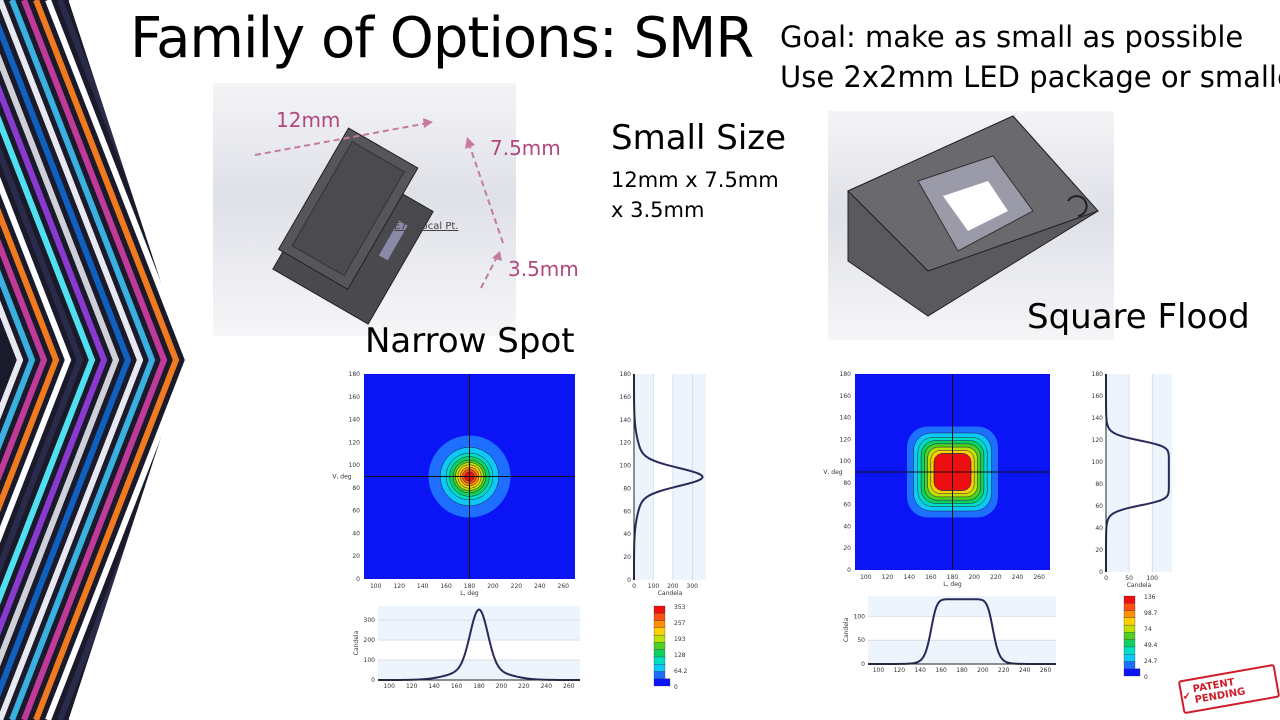 The width and height of the screenshot is (1280, 720). I want to click on colorbar-label: 0, so click(1146, 677).